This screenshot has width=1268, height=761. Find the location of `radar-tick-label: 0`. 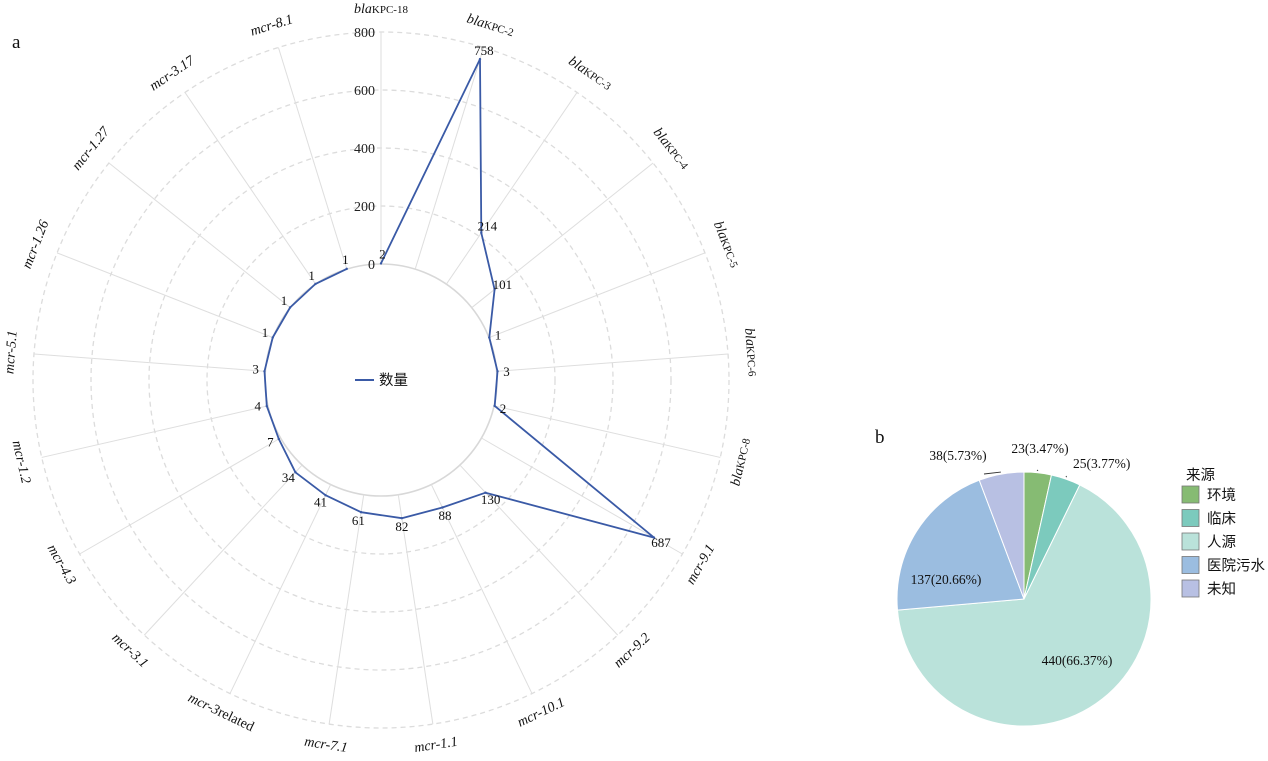

radar-tick-label: 0 is located at coordinates (371, 265).